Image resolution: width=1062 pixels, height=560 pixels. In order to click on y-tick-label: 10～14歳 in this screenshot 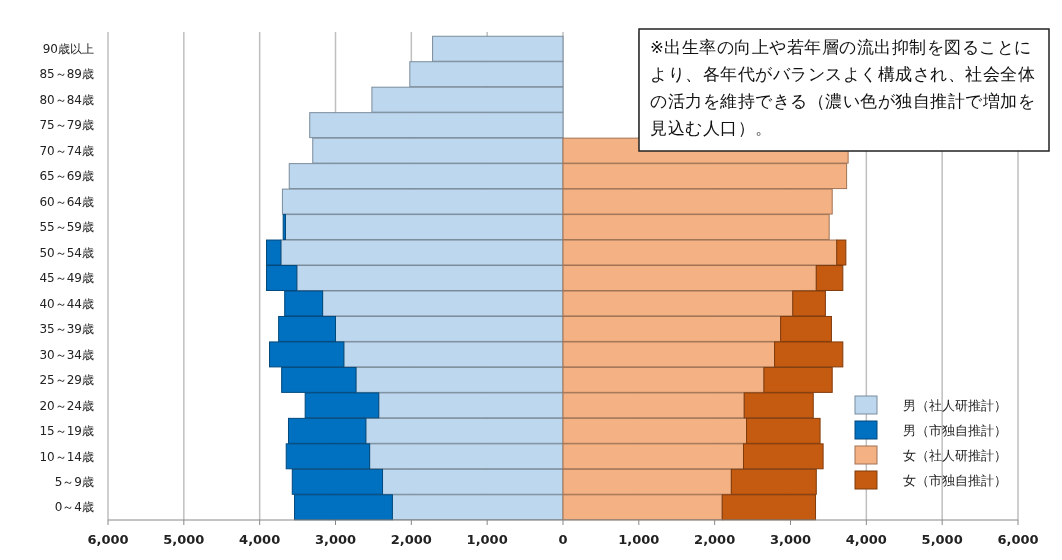, I will do `click(66, 456)`.